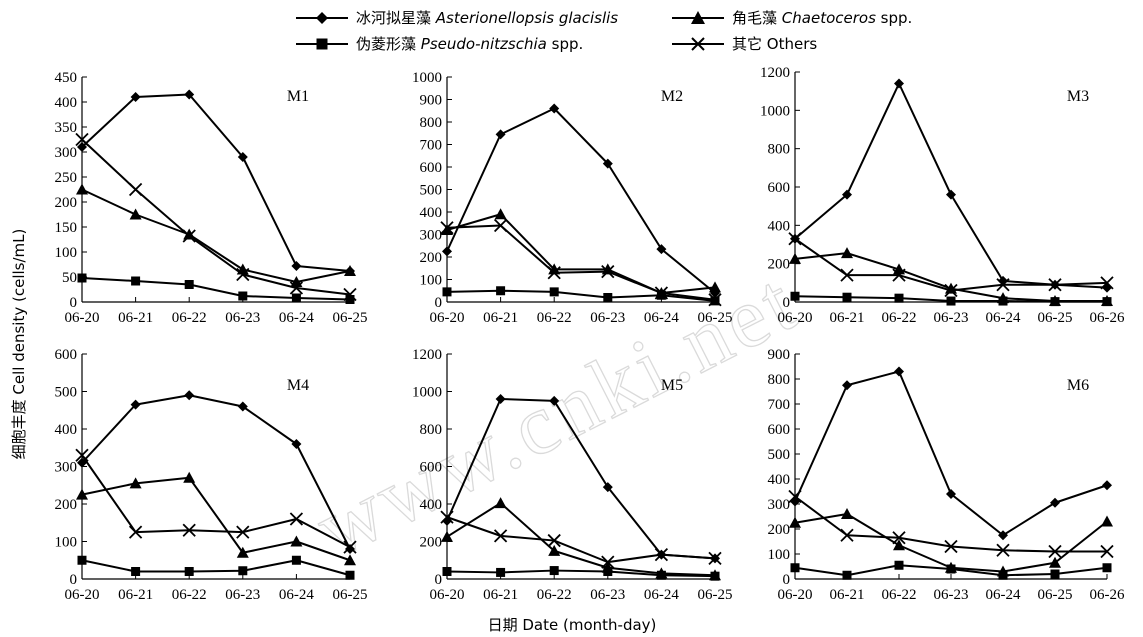  What do you see at coordinates (298, 385) in the screenshot?
I see `panel-title: M4` at bounding box center [298, 385].